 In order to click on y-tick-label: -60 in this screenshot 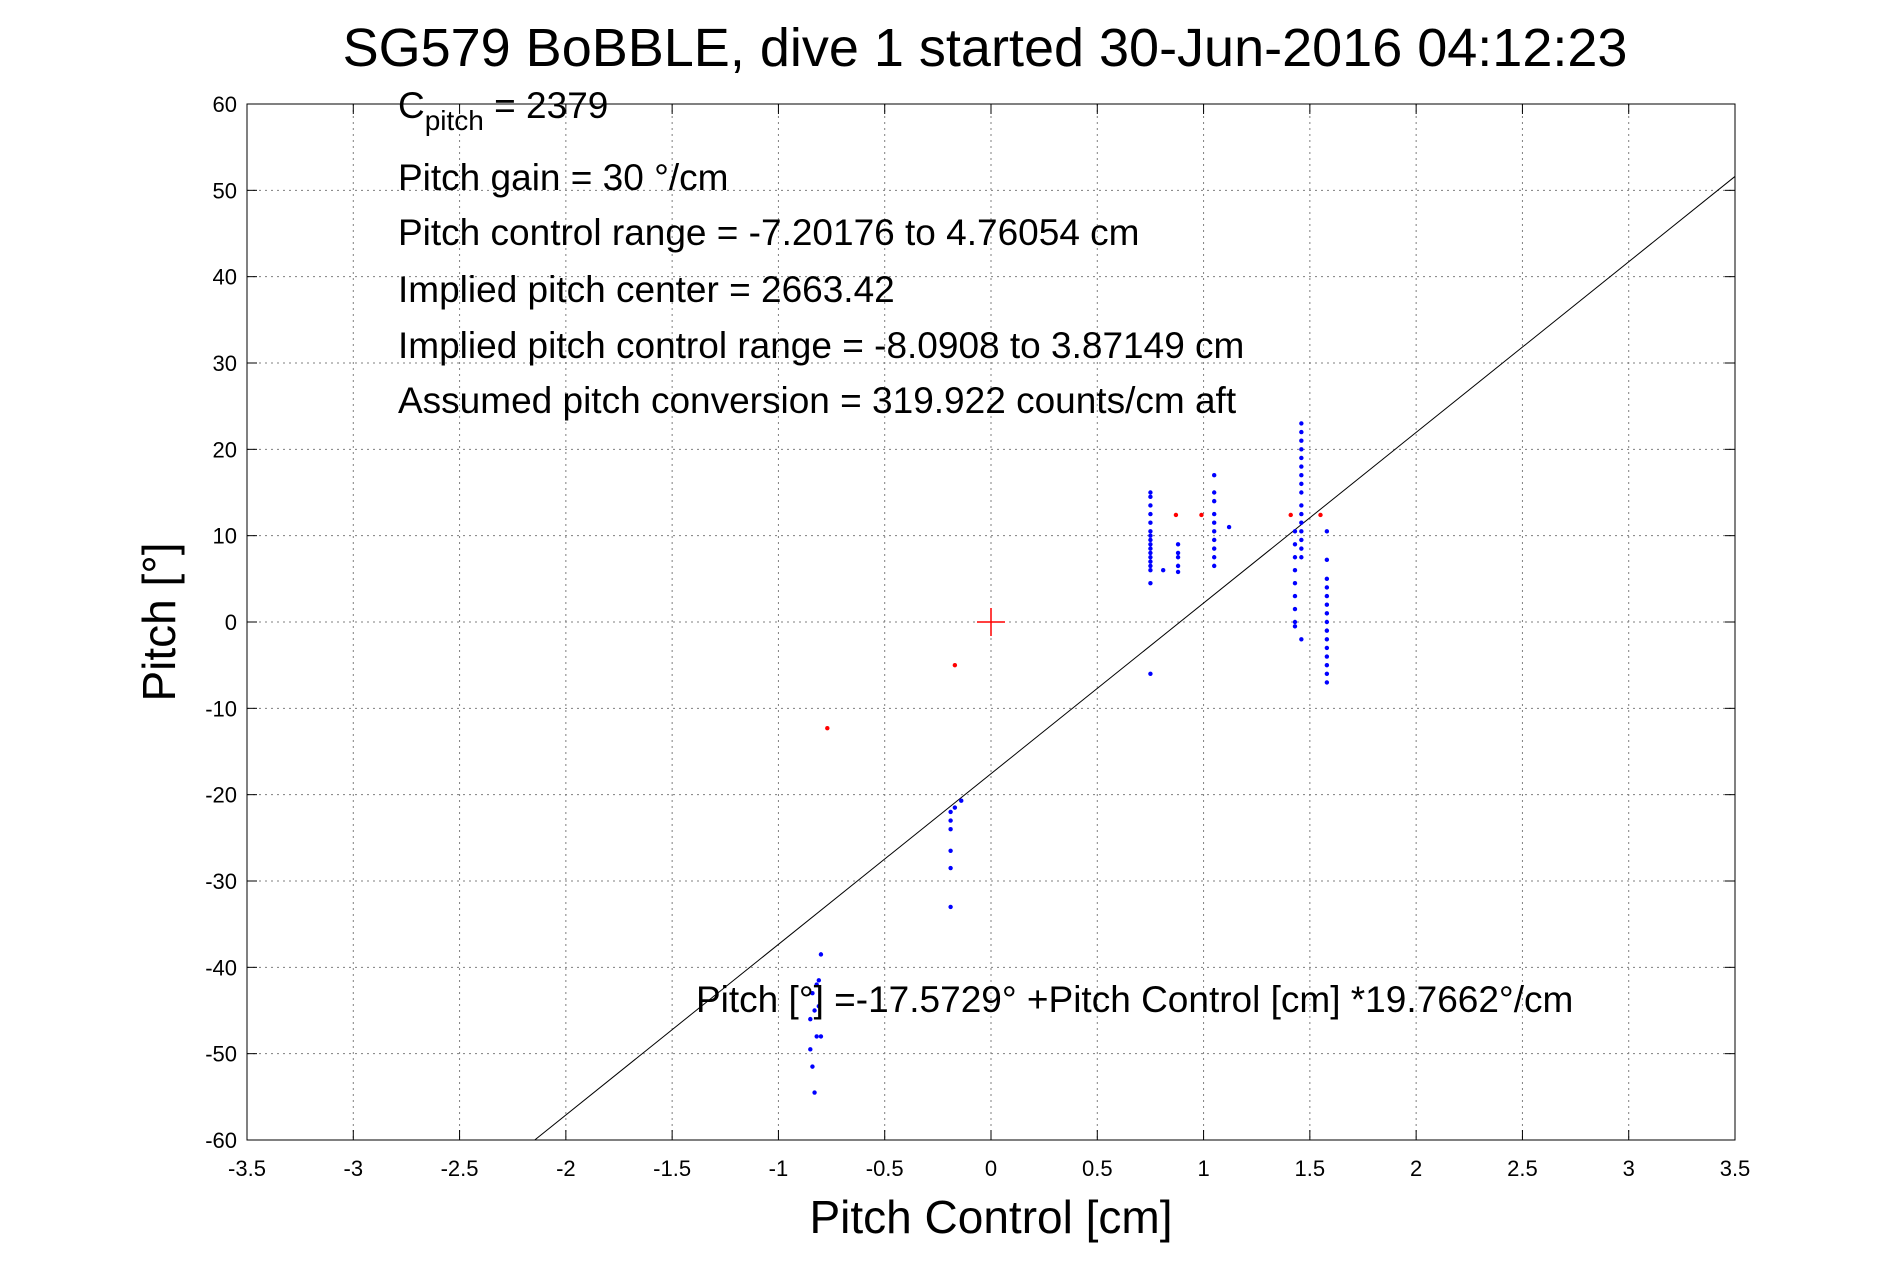, I will do `click(221, 1140)`.